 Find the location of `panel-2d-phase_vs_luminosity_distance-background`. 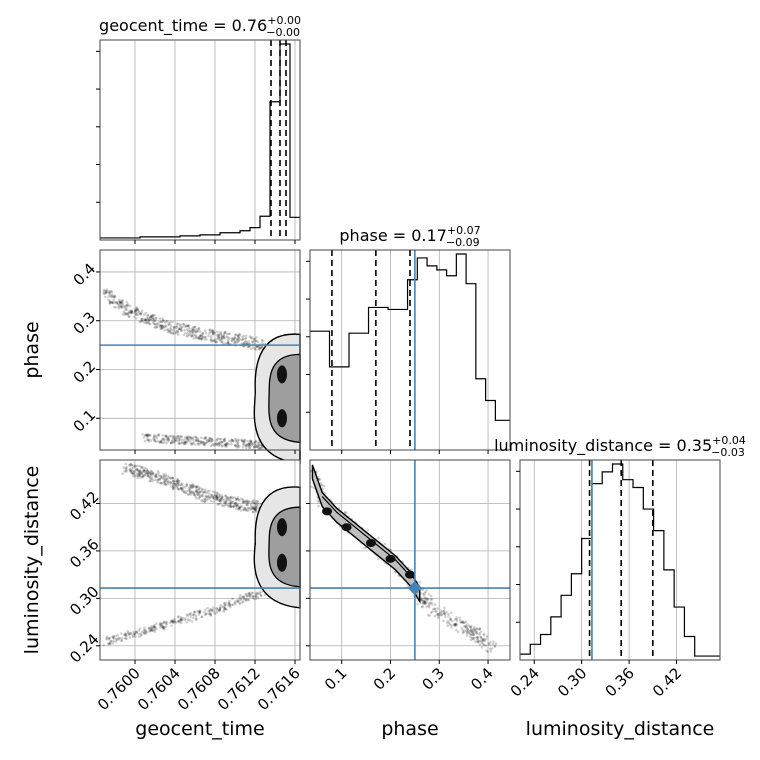

panel-2d-phase_vs_luminosity_distance-background is located at coordinates (410, 560).